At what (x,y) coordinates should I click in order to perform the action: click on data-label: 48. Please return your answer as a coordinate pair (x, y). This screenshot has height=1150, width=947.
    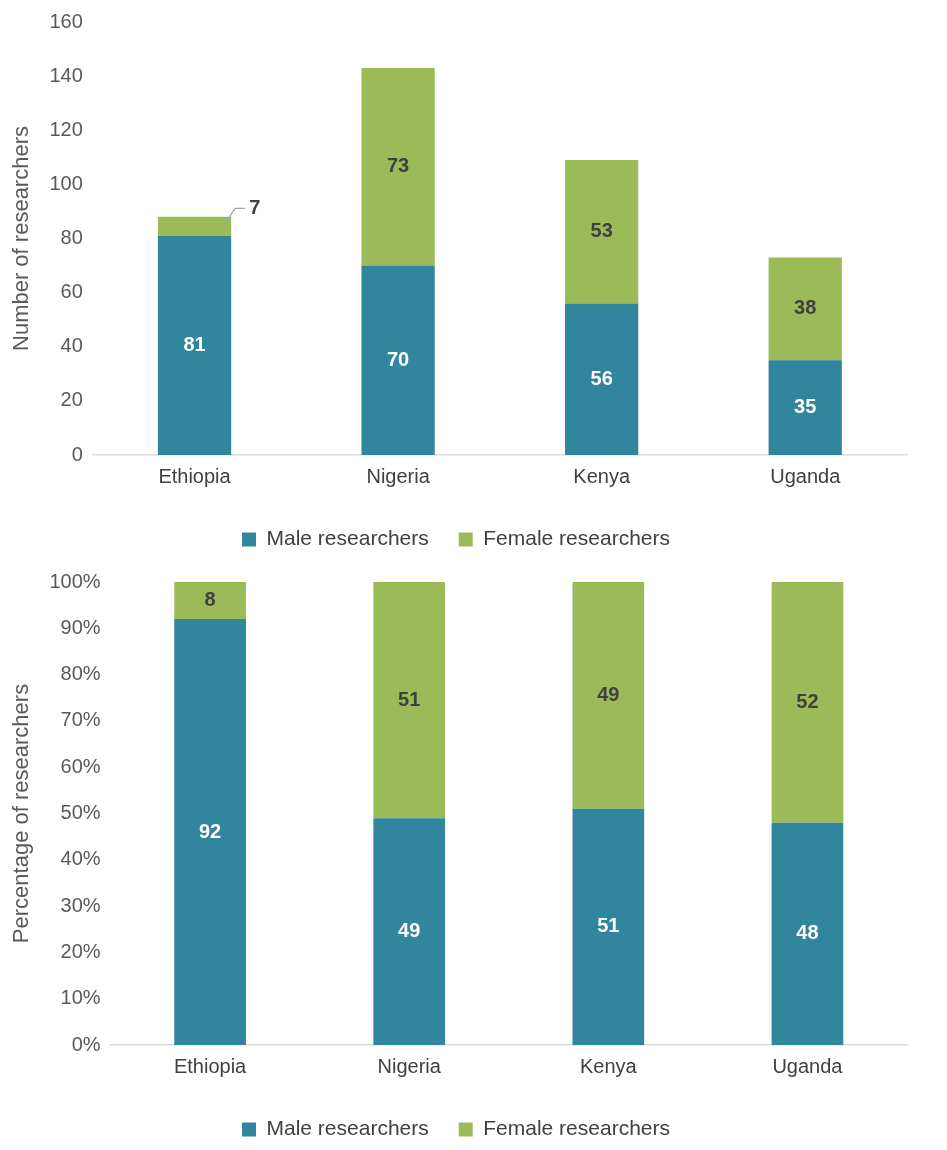
    Looking at the image, I should click on (807, 932).